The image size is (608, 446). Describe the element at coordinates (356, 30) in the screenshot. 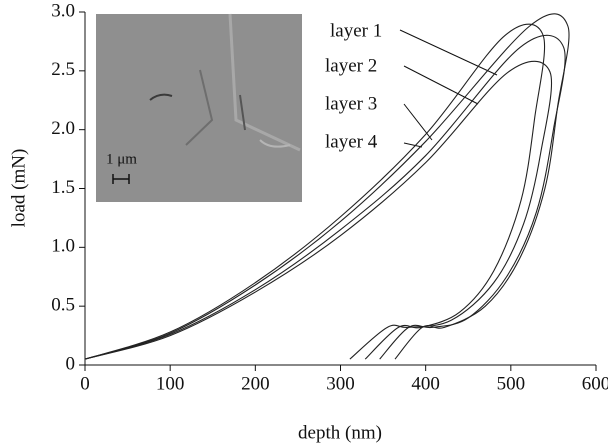

I see `legend-label: layer 1` at that location.